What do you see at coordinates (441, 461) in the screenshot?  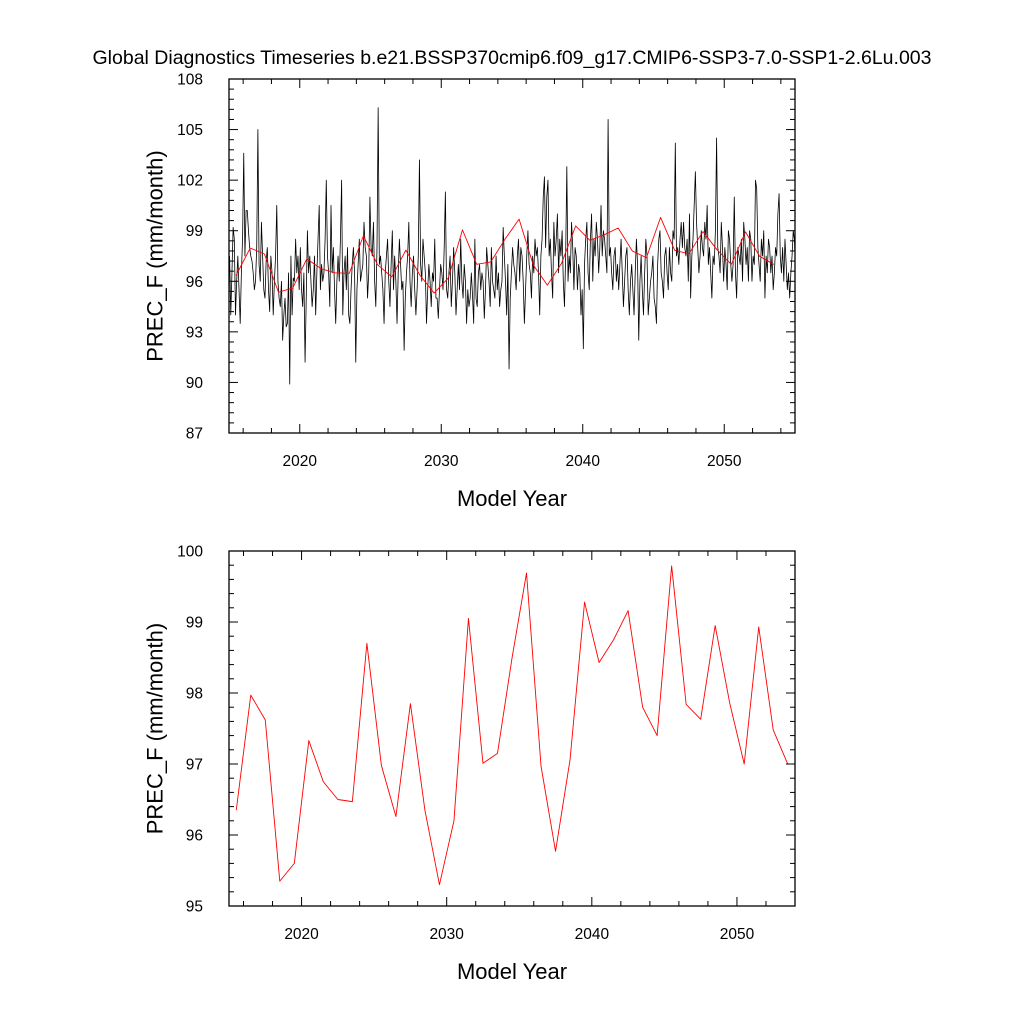 I see `top-x-tick-label: 2030` at bounding box center [441, 461].